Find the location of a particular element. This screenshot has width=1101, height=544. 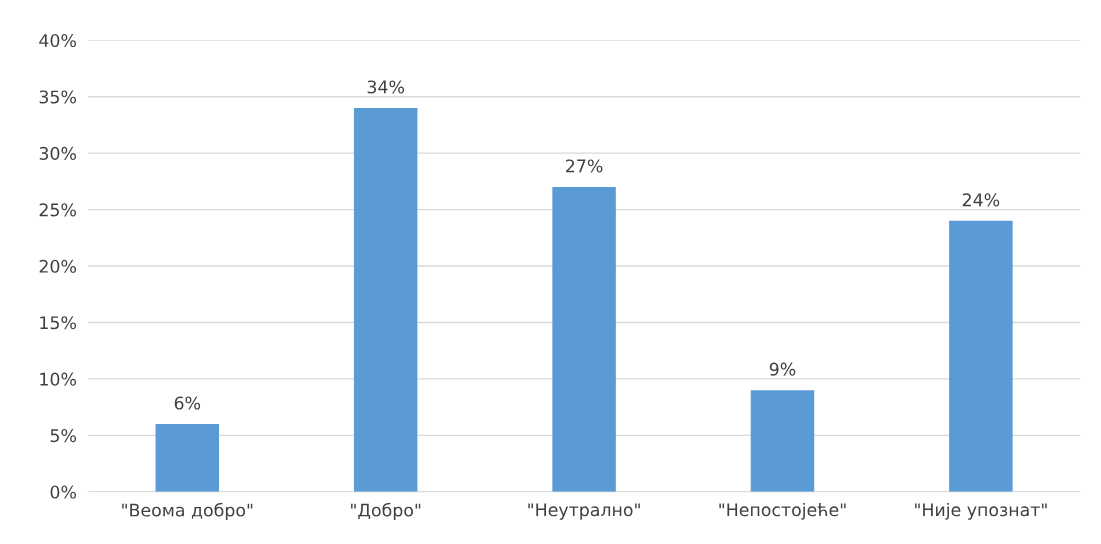

data-label: 27% is located at coordinates (584, 166).